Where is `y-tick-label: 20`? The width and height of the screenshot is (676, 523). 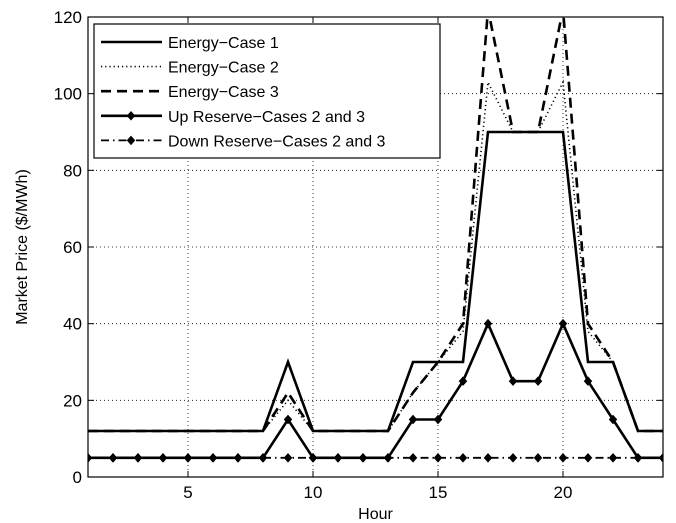 y-tick-label: 20 is located at coordinates (72, 400).